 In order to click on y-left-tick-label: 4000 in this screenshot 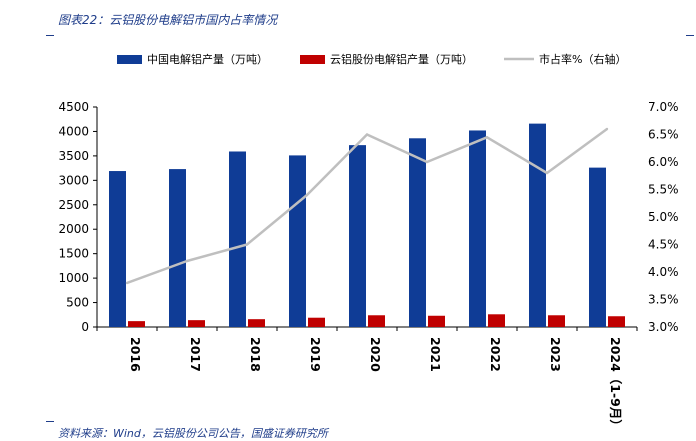, I will do `click(73, 131)`.